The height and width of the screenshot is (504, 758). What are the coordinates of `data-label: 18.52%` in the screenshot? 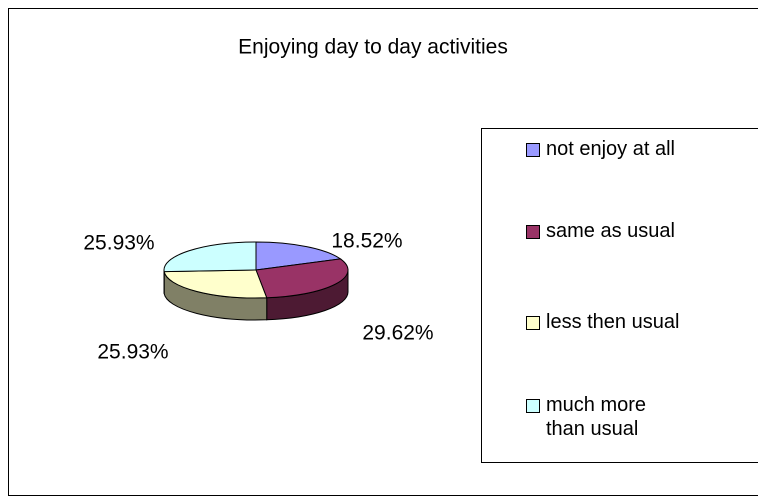 It's located at (366, 241).